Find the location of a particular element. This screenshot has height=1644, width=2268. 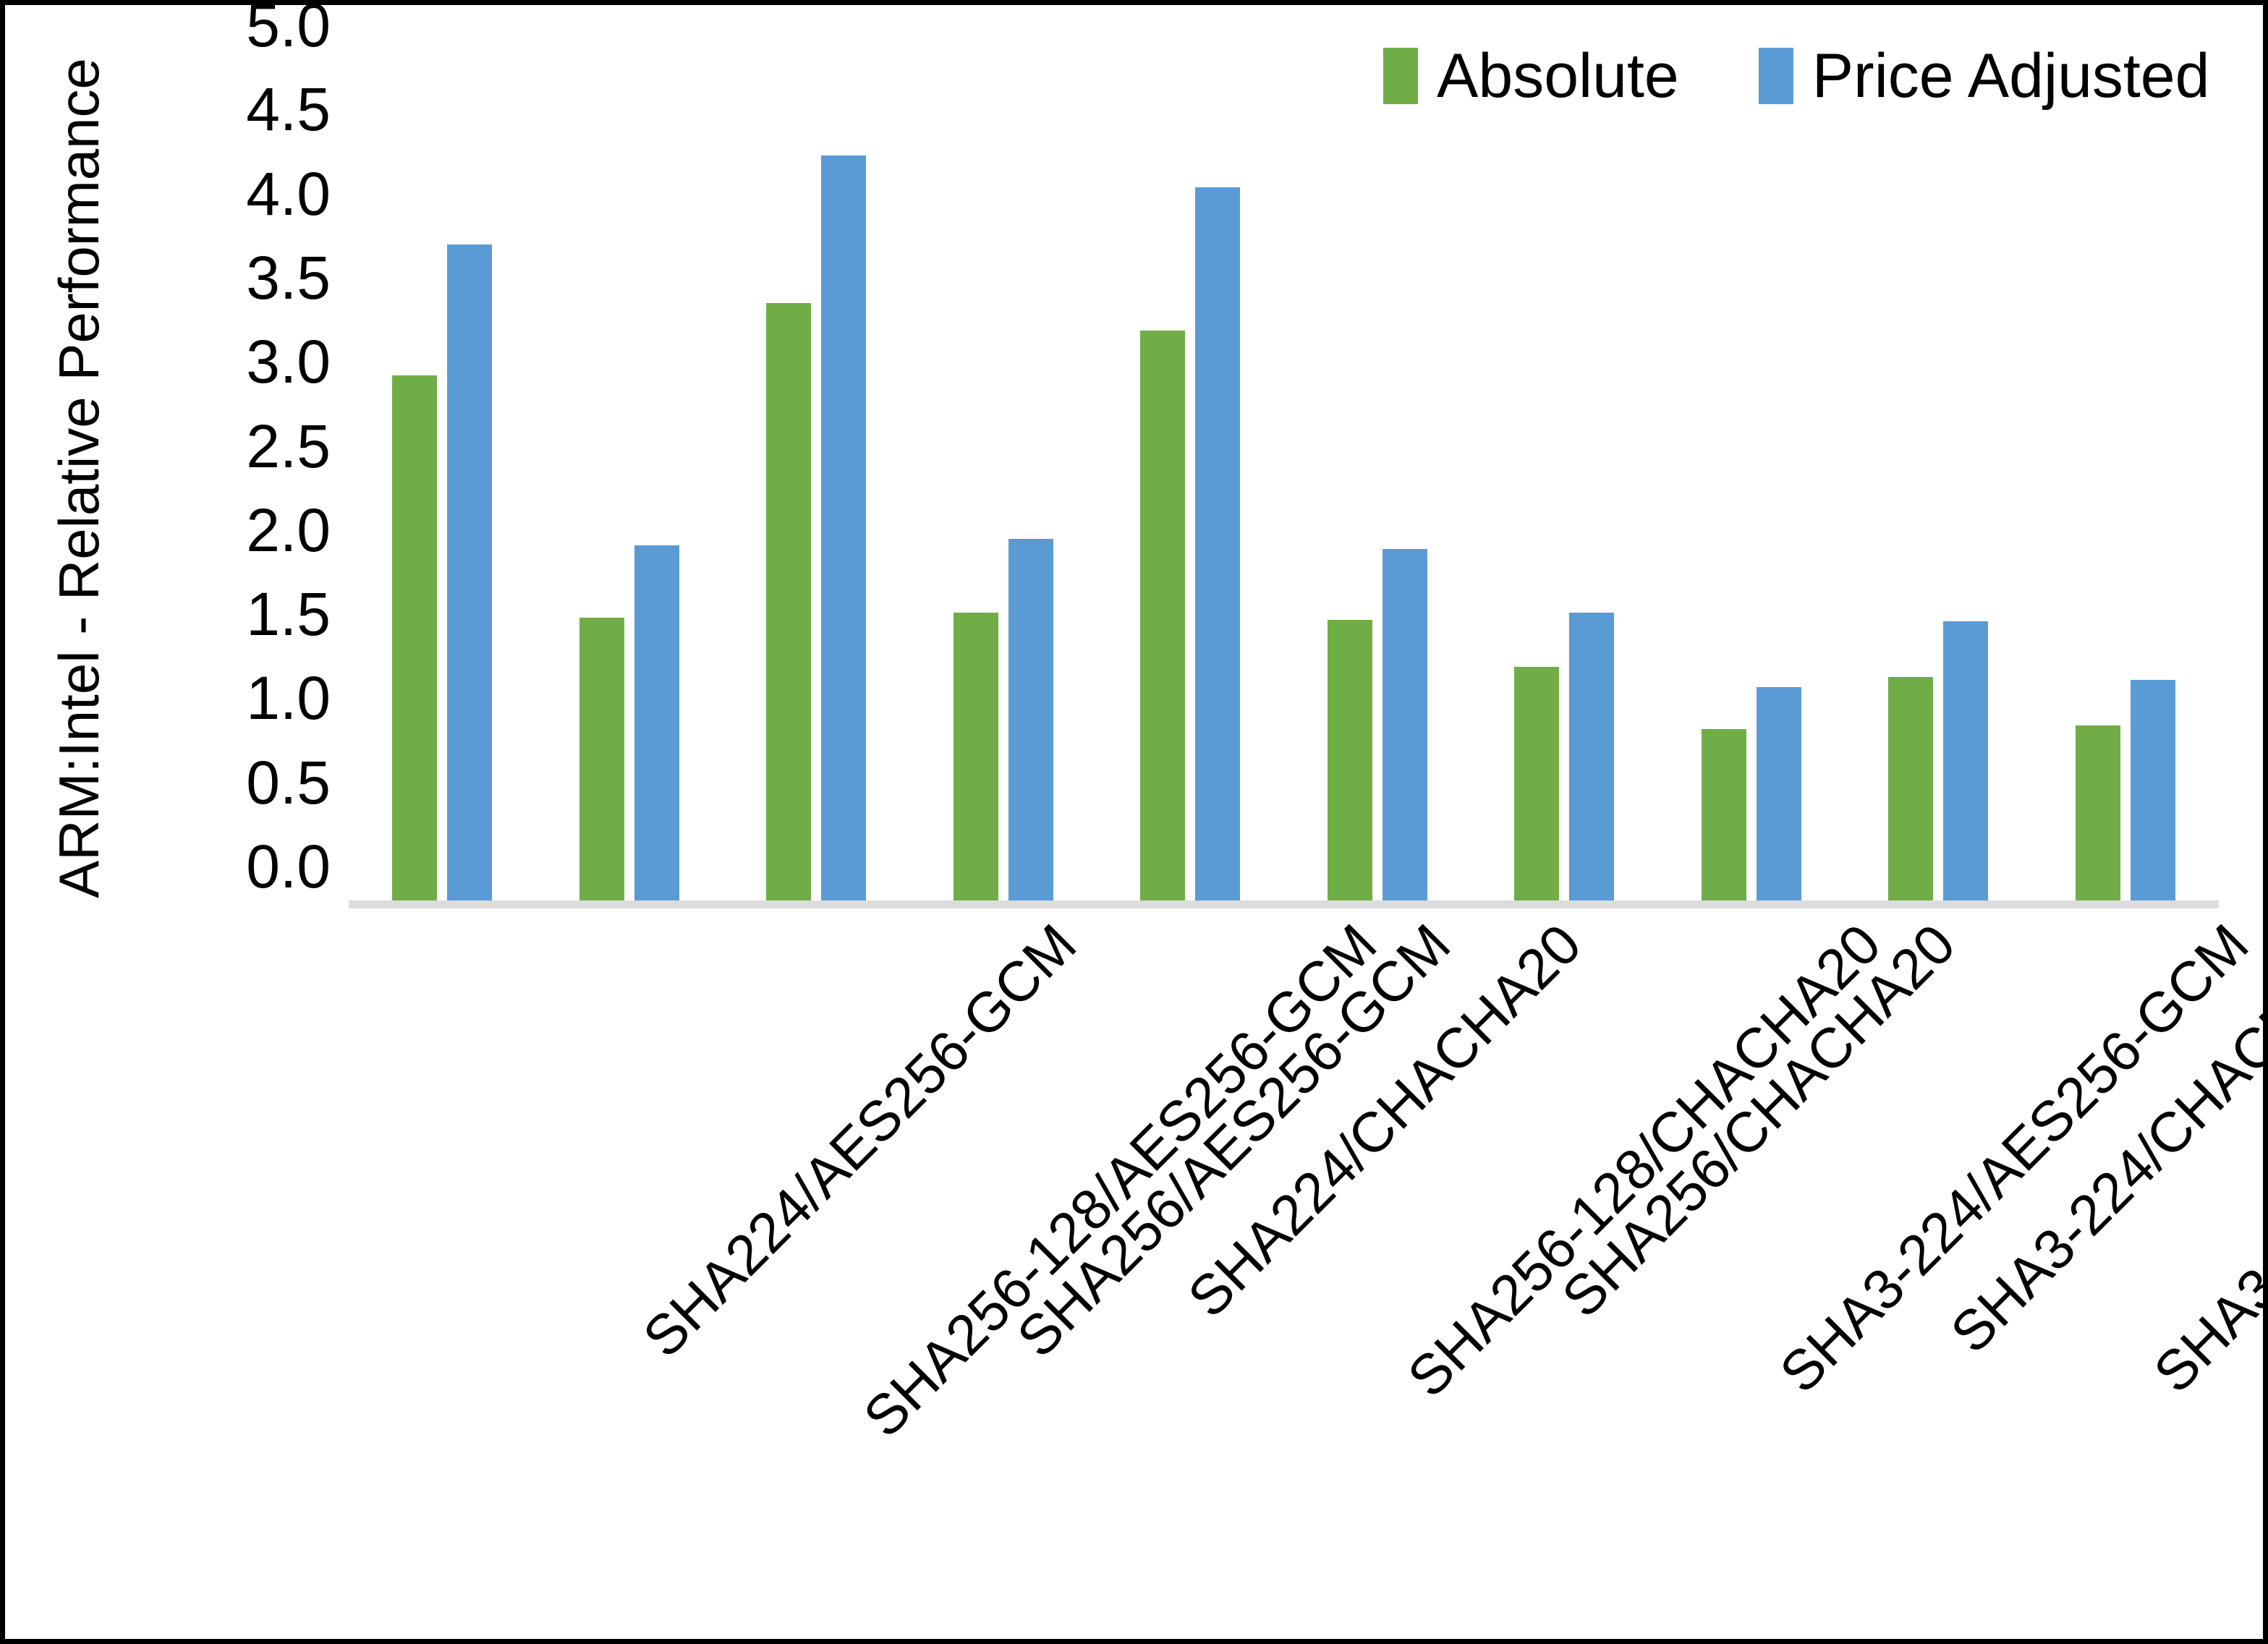

y-axis-tick-label: 2.5 is located at coordinates (288, 446).